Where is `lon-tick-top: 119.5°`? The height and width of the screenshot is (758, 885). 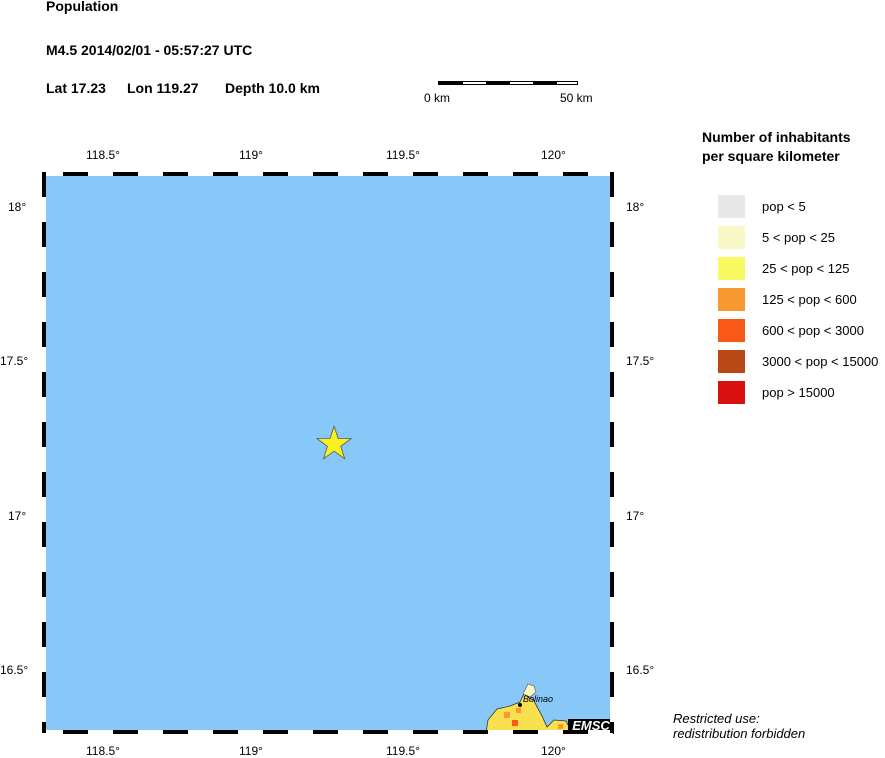 lon-tick-top: 119.5° is located at coordinates (403, 155).